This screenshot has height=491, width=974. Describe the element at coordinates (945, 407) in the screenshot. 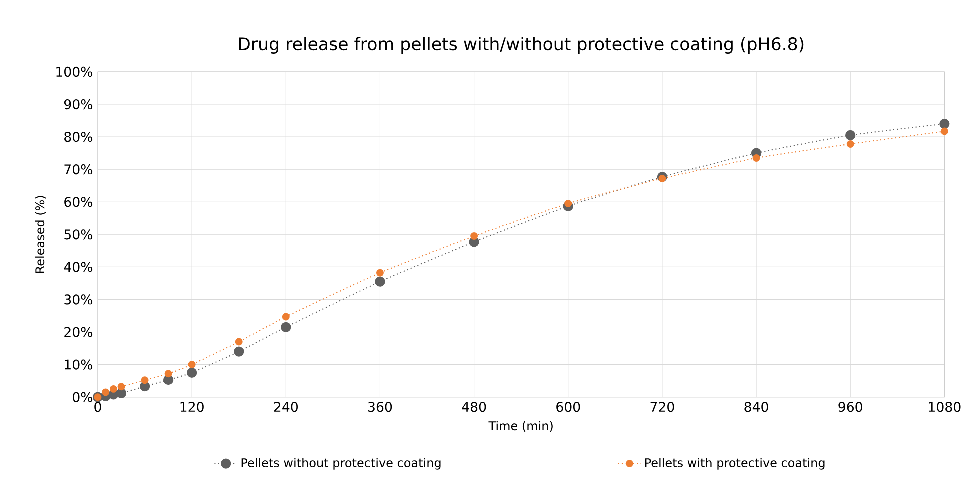

I see `x-tick-label: 1080` at that location.